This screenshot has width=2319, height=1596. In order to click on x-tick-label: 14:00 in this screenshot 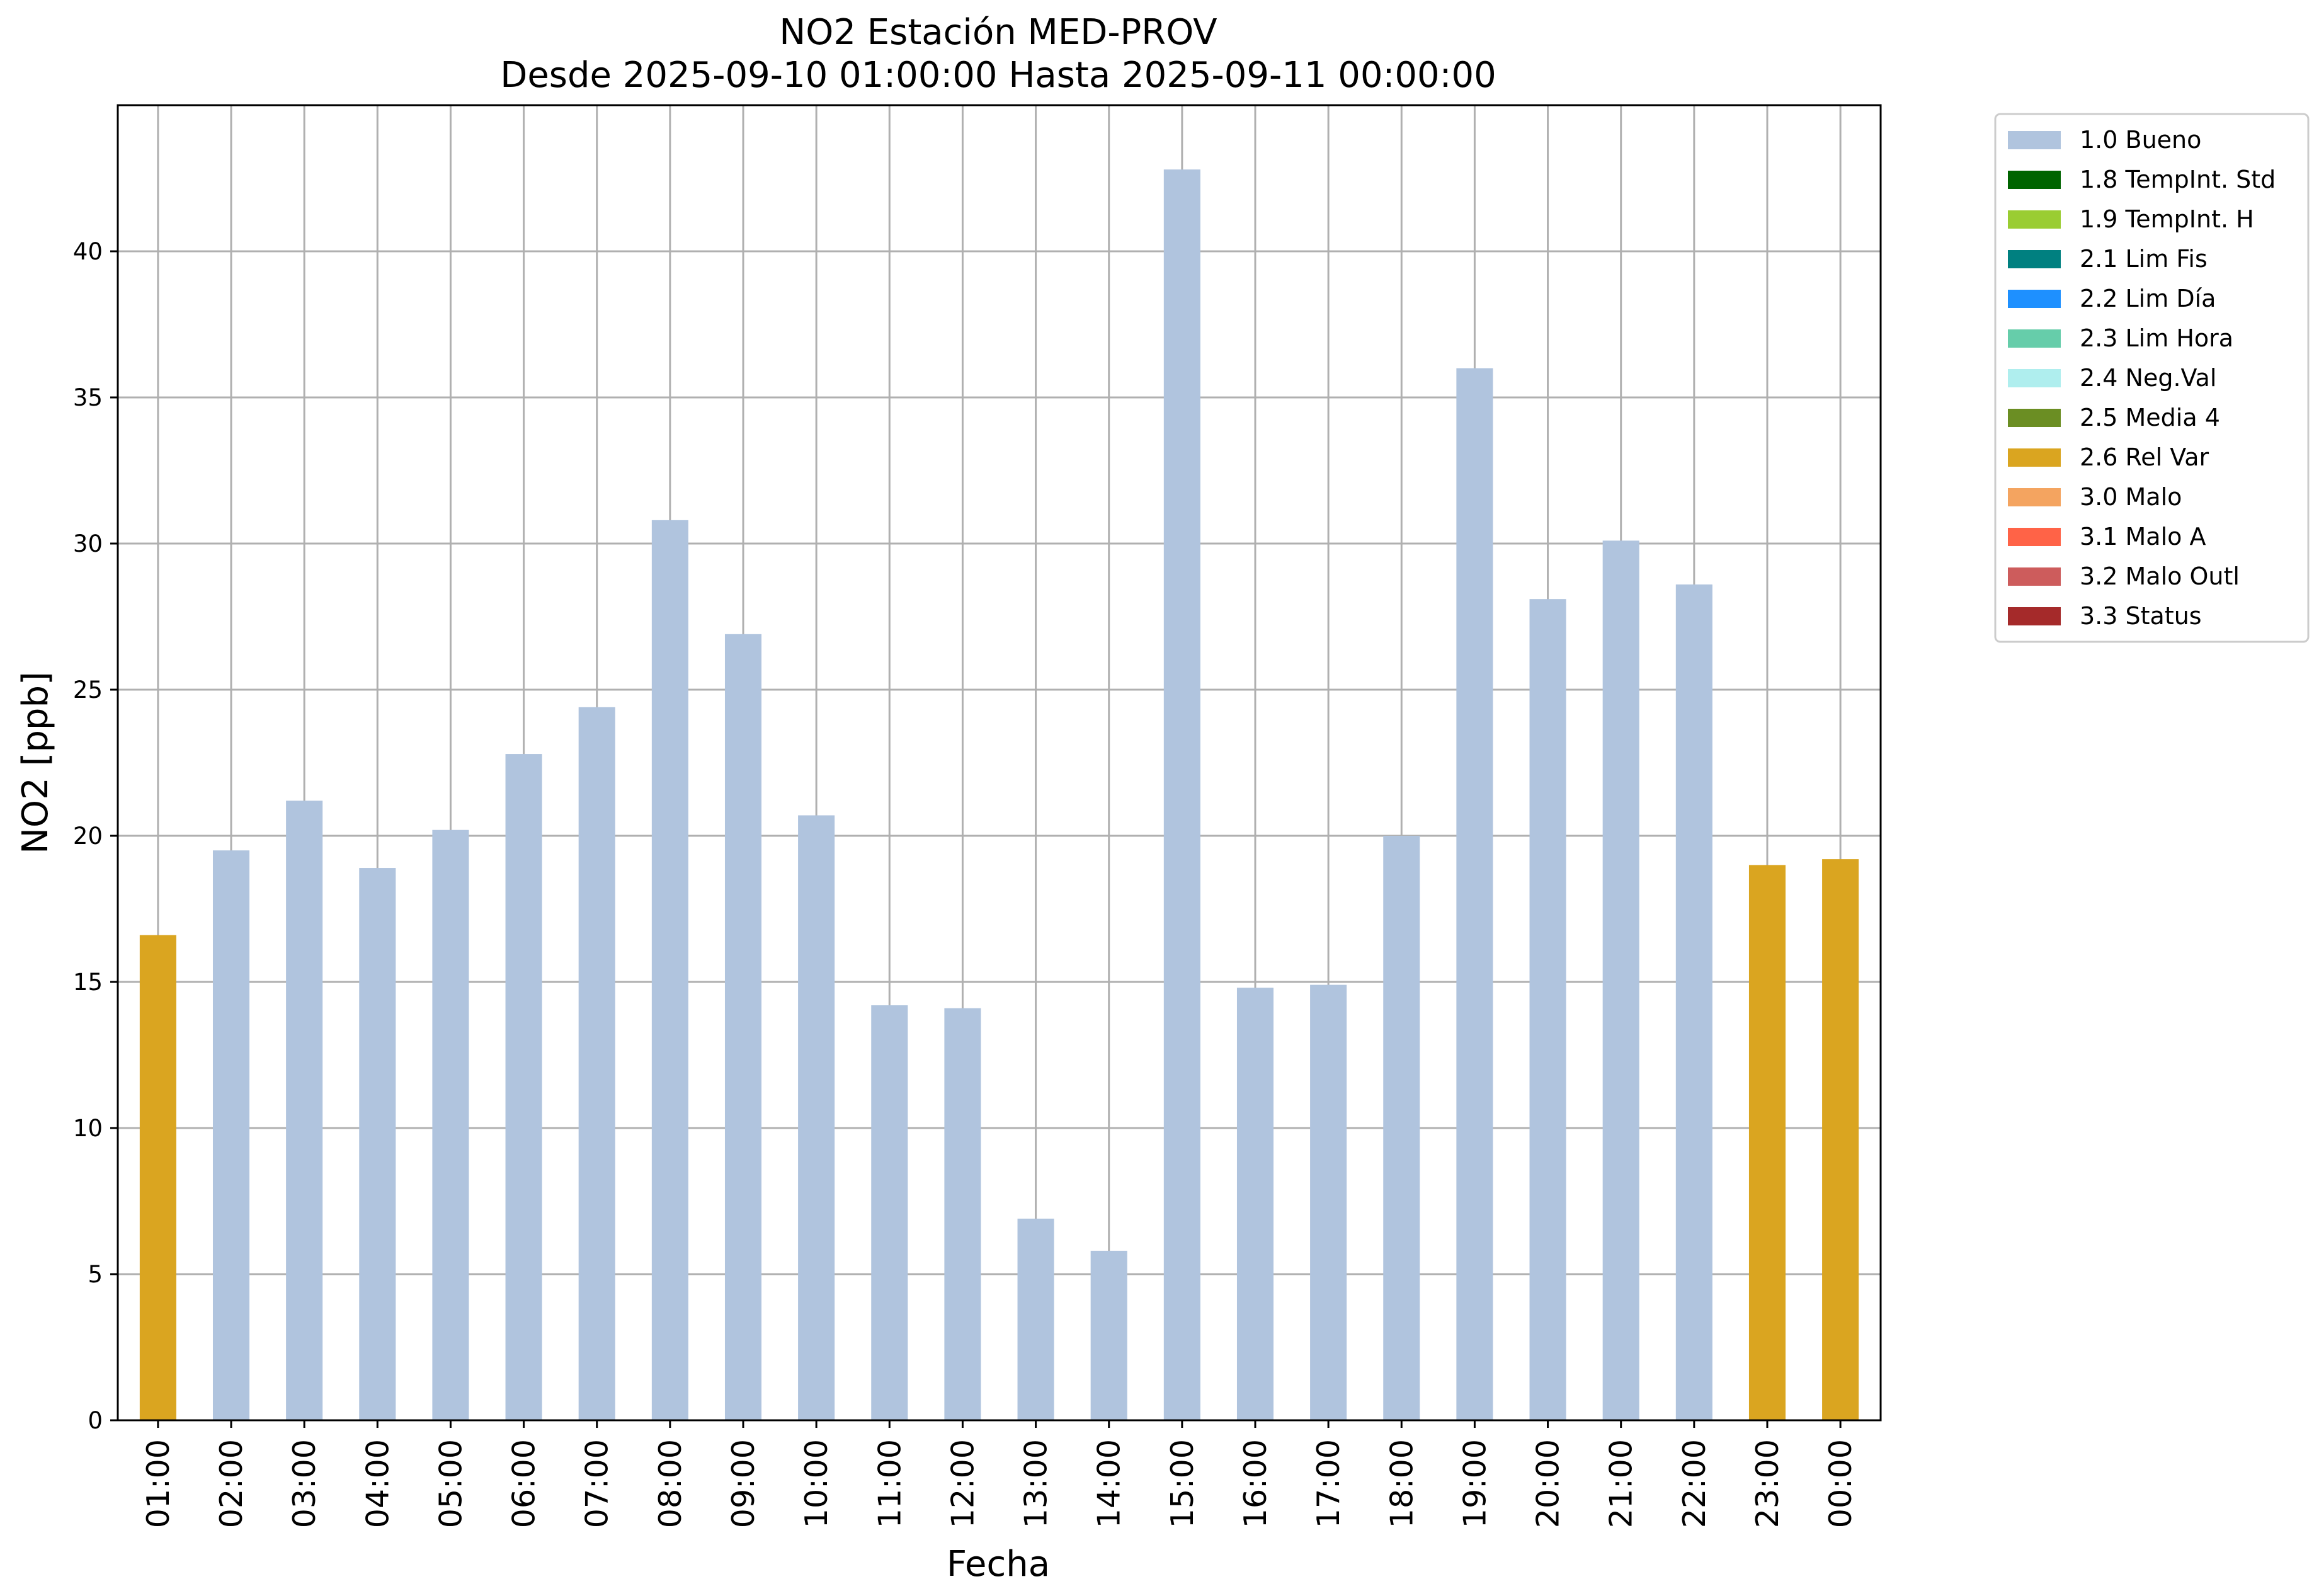, I will do `click(1109, 1483)`.